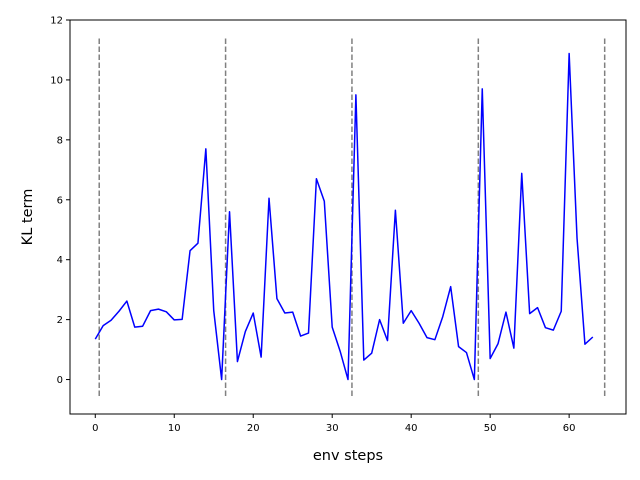 The height and width of the screenshot is (480, 640). I want to click on y-tick-label-12: 12, so click(56, 21).